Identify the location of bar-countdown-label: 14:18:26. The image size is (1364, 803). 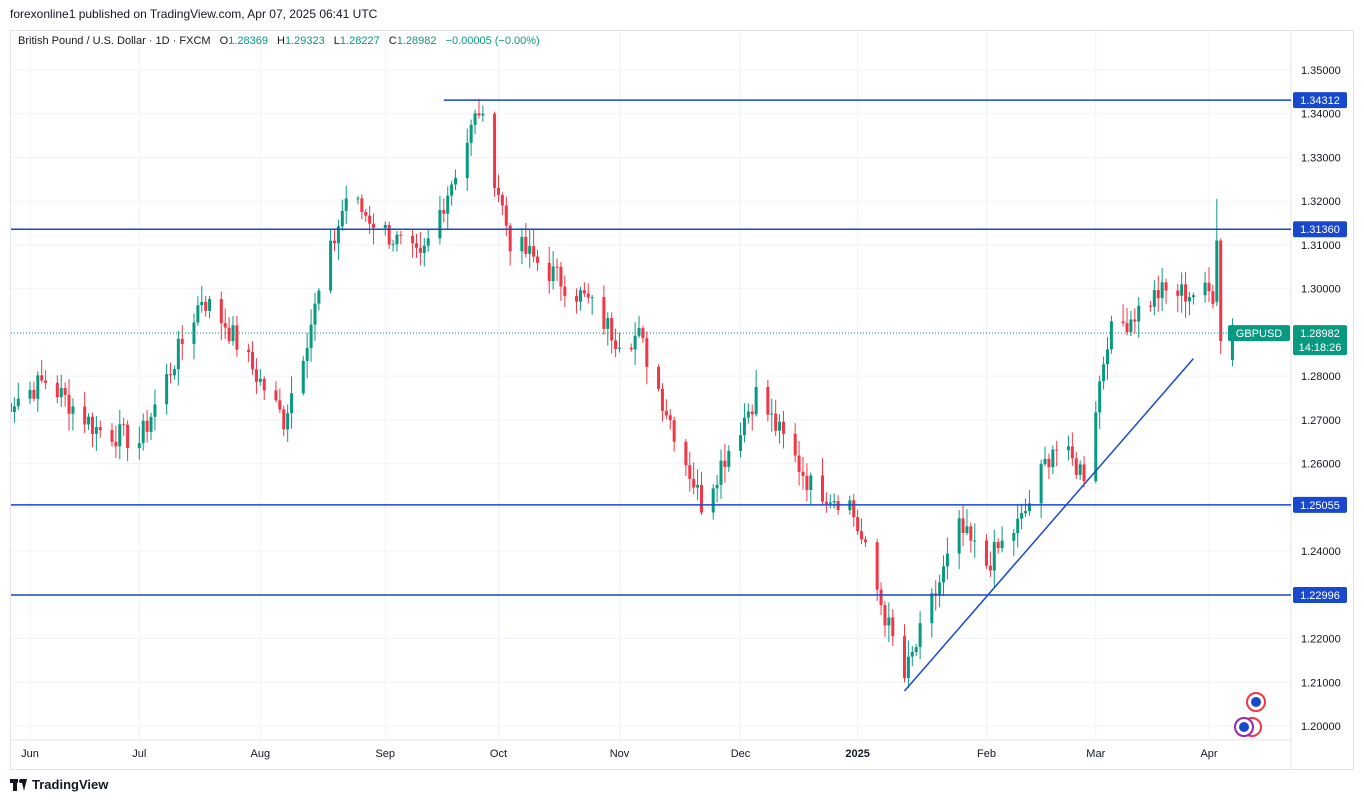
(1320, 348).